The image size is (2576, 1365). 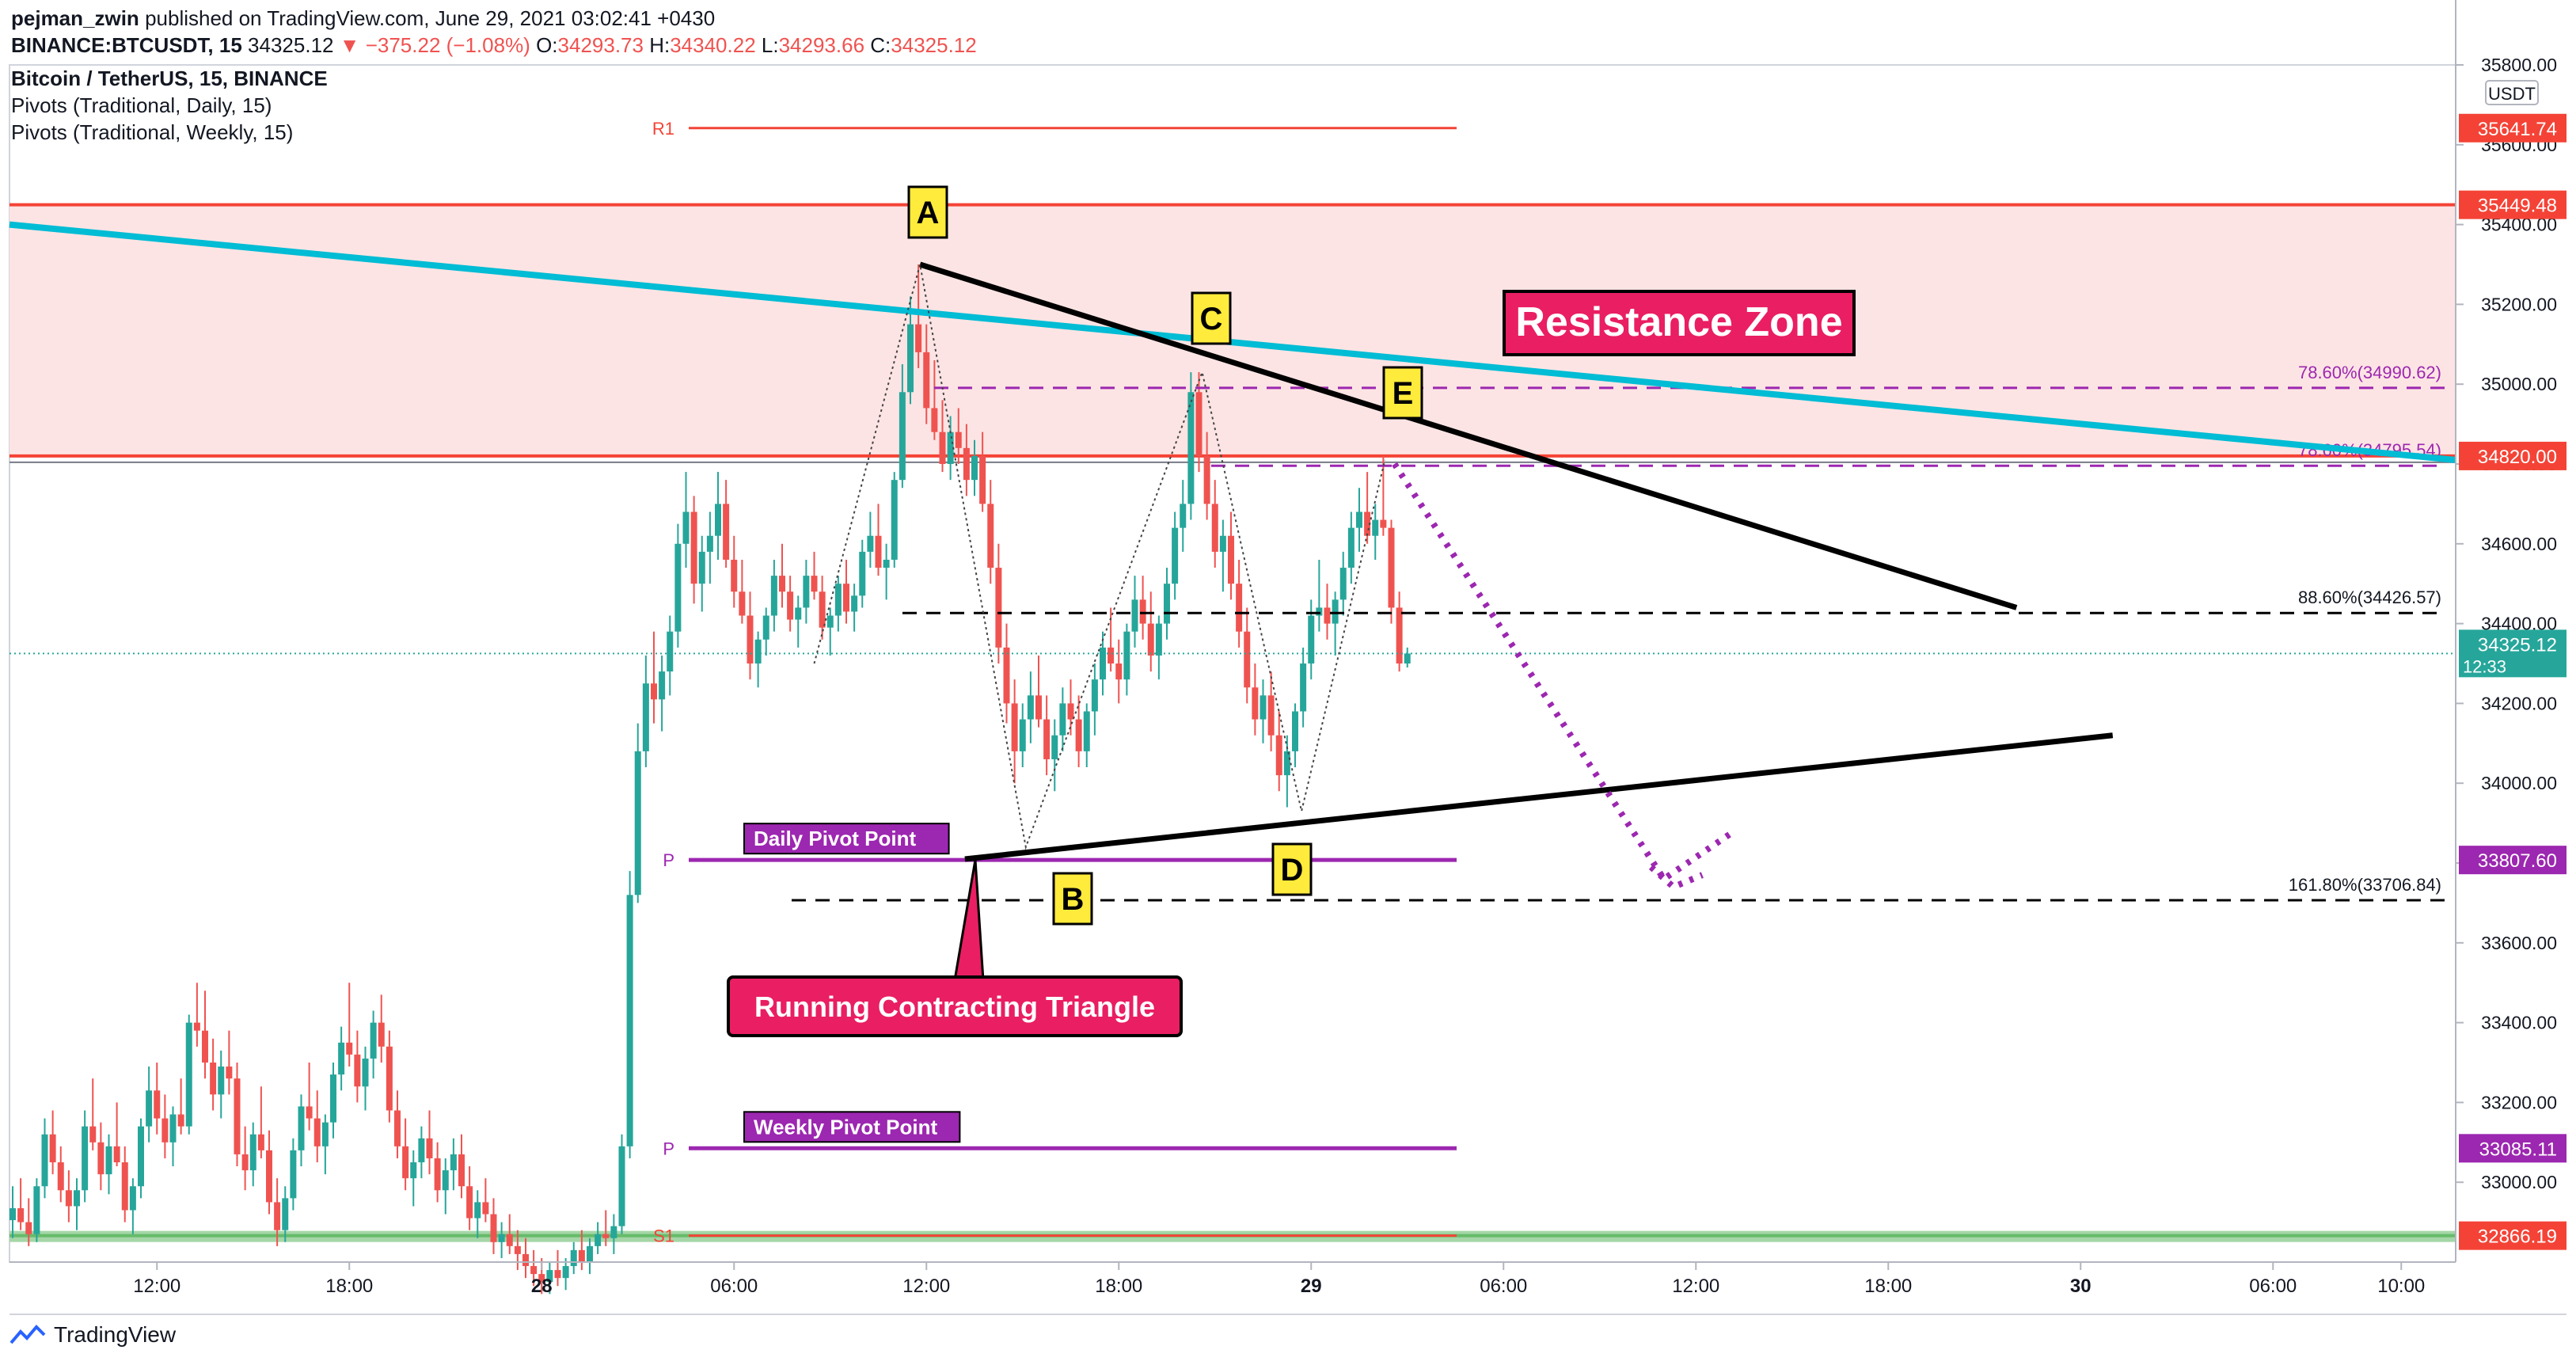 What do you see at coordinates (75, 18) in the screenshot?
I see `author-name: pejman_zwin` at bounding box center [75, 18].